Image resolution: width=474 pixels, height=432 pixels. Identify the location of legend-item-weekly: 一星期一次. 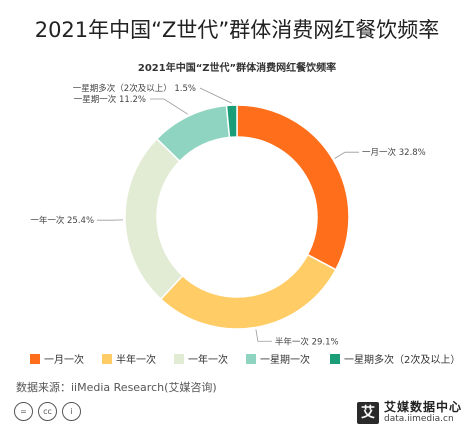
(285, 359).